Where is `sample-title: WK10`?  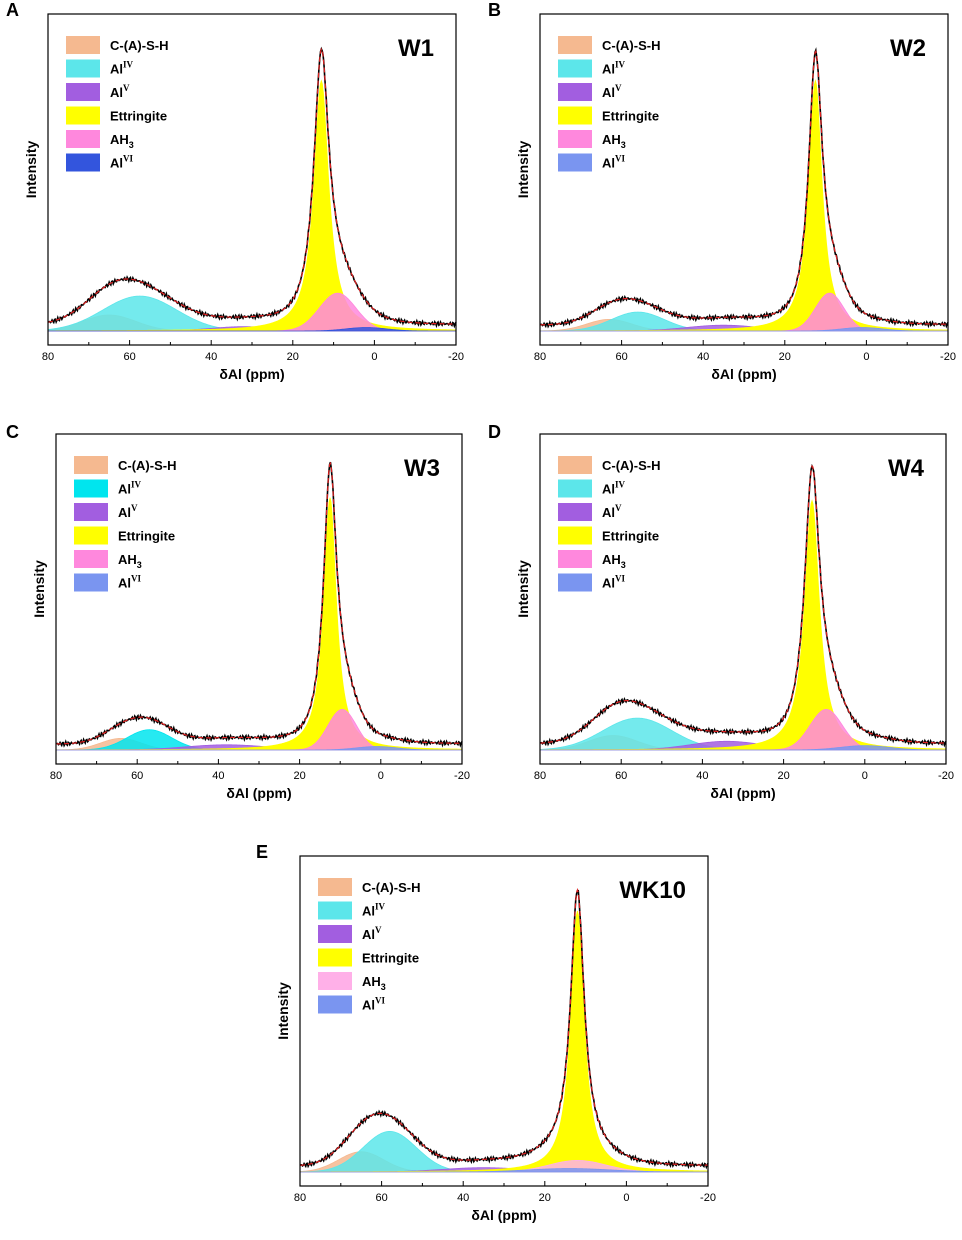
sample-title: WK10 is located at coordinates (652, 890).